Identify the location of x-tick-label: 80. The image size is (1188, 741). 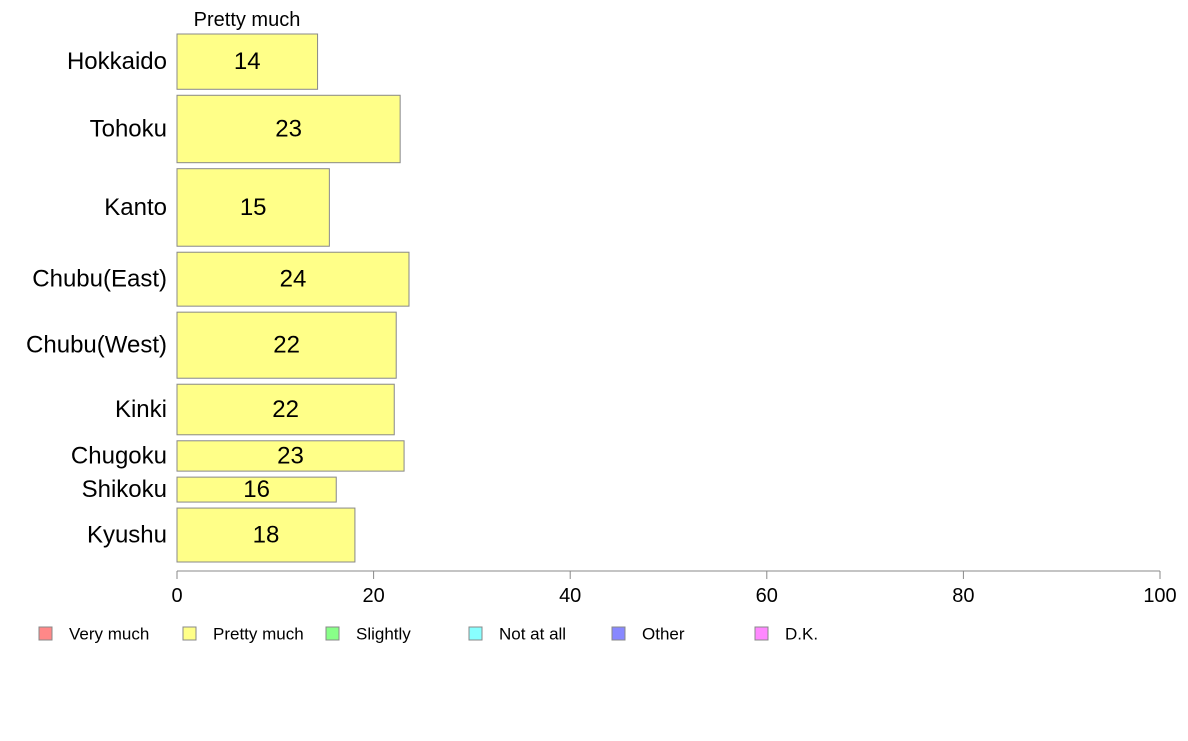
(963, 596).